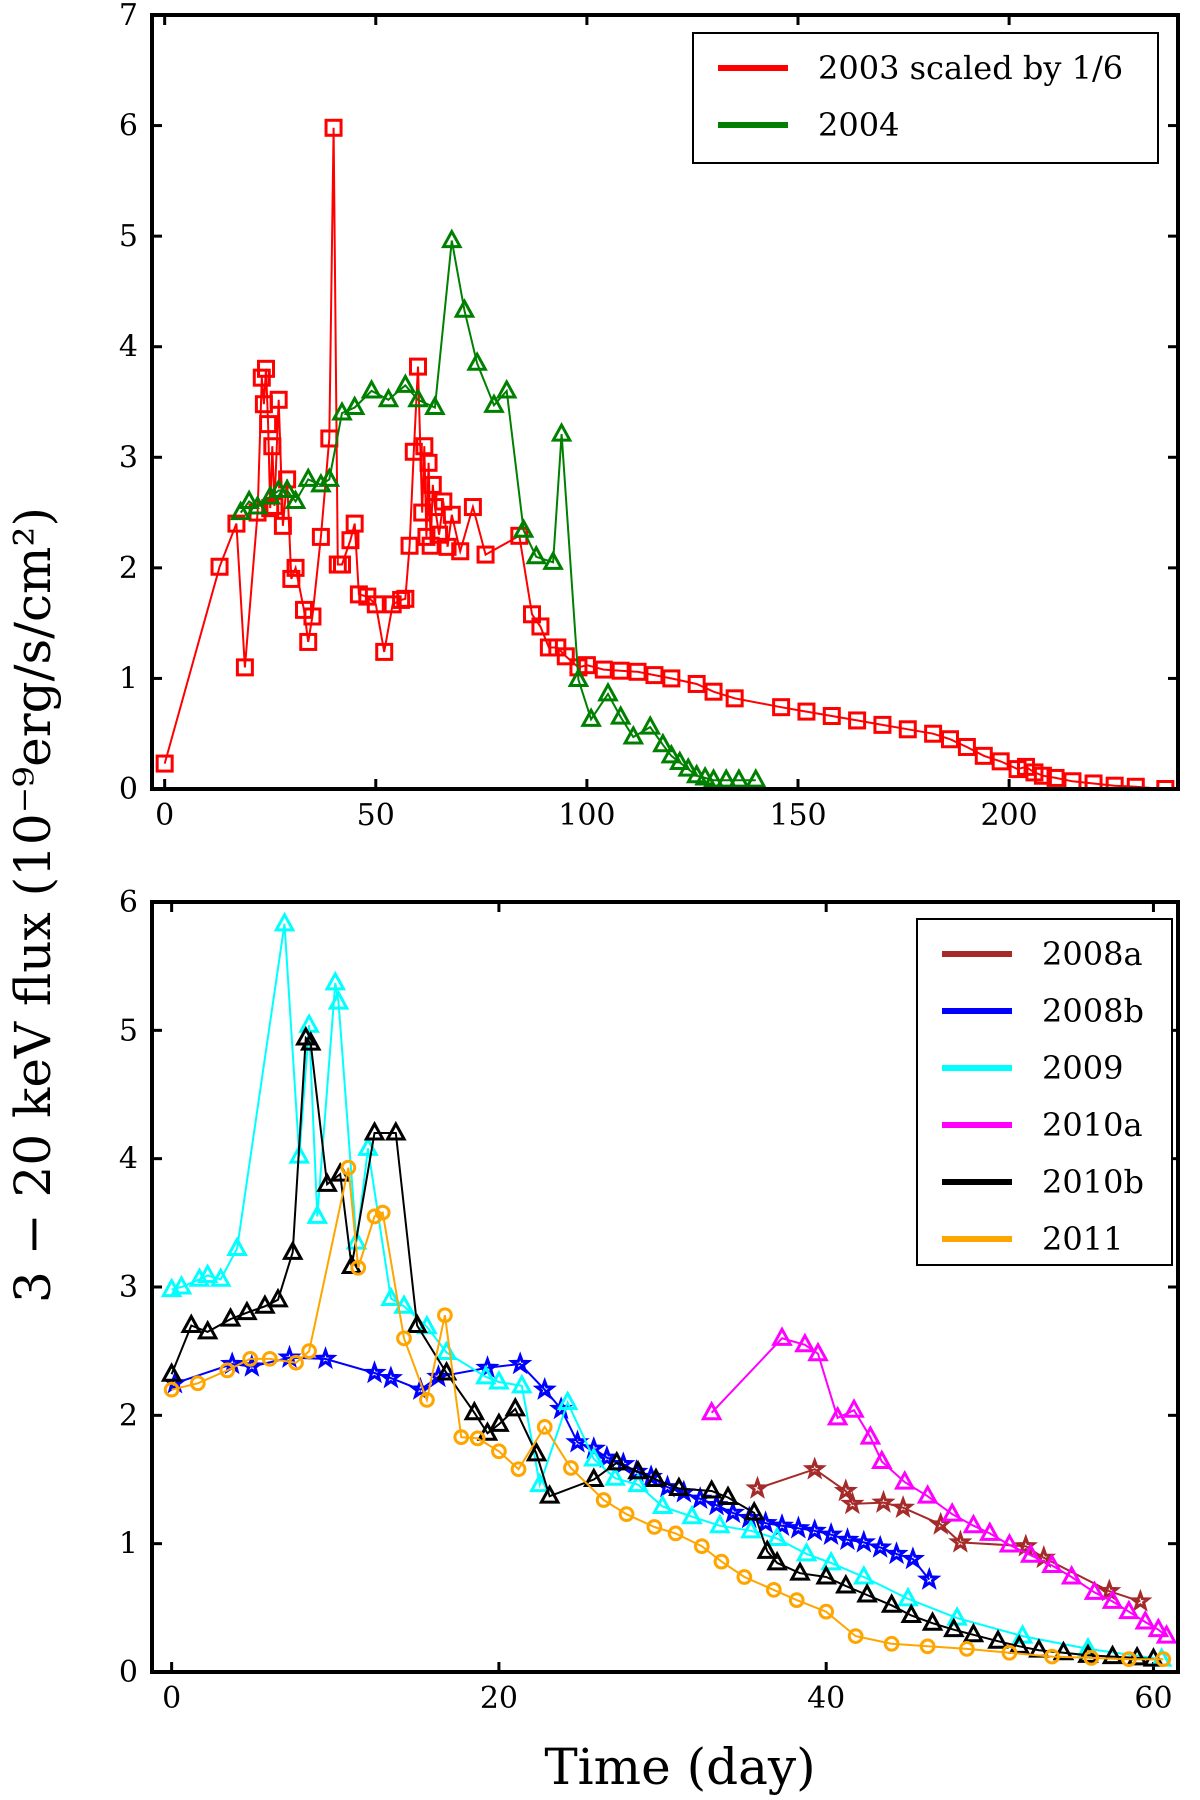 The height and width of the screenshot is (1800, 1200). Describe the element at coordinates (1092, 1125) in the screenshot. I see `legend-label: 2010a` at that location.